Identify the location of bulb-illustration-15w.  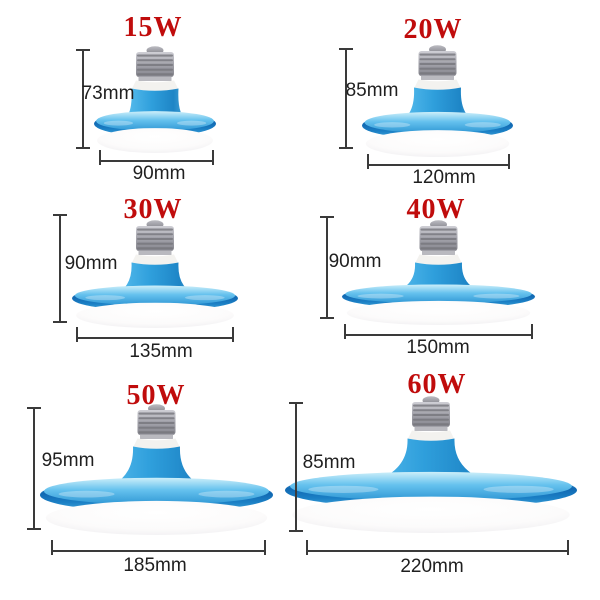
(155, 99).